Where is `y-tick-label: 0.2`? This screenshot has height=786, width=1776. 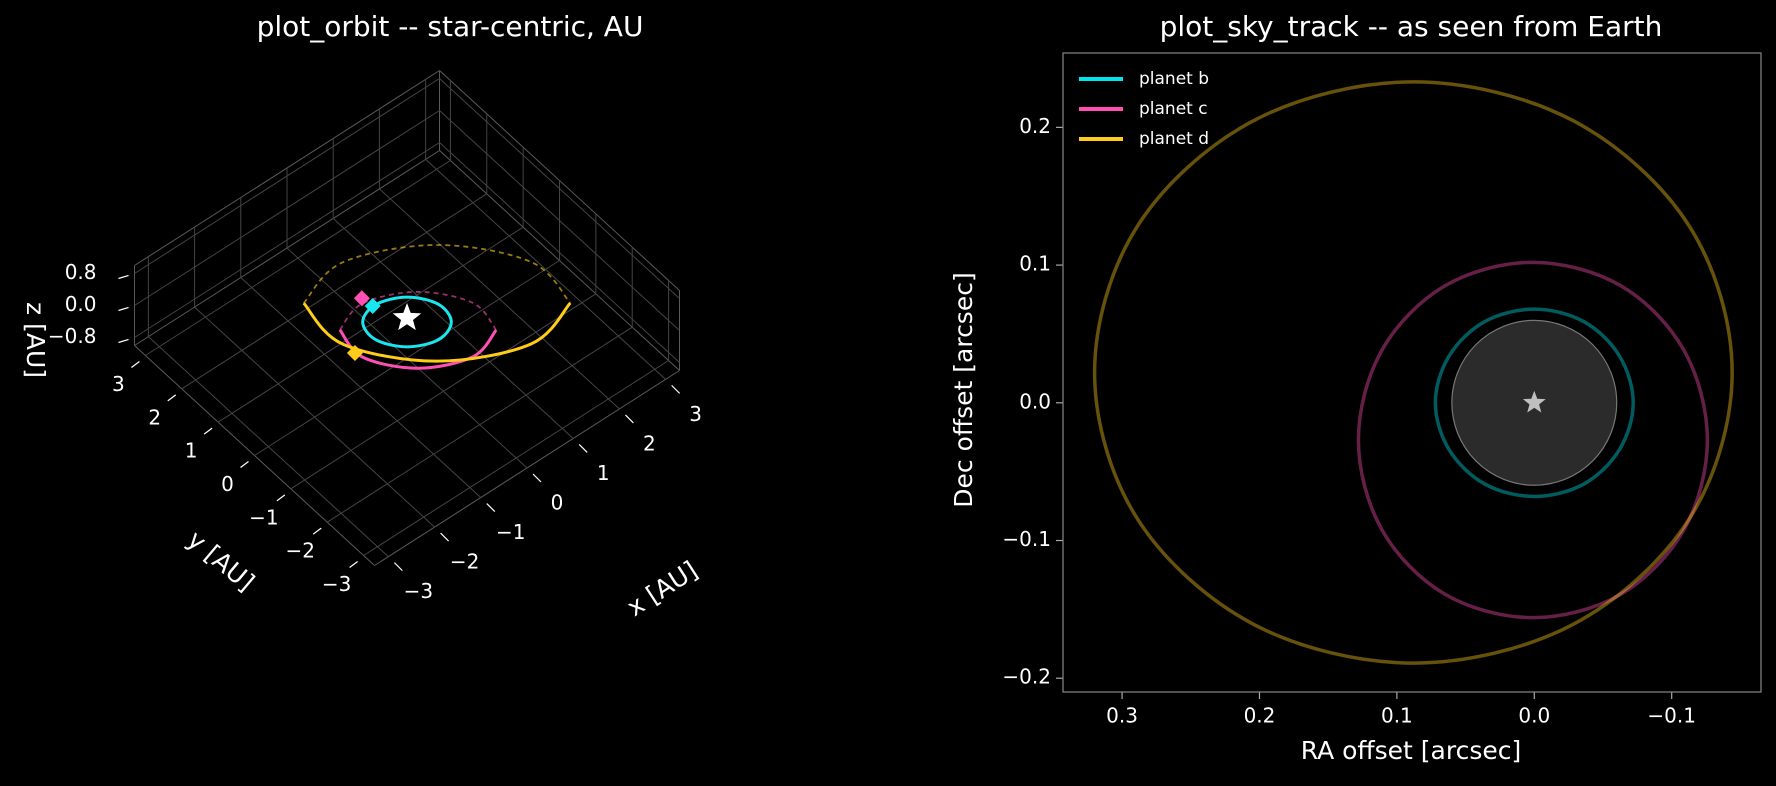 y-tick-label: 0.2 is located at coordinates (1035, 126).